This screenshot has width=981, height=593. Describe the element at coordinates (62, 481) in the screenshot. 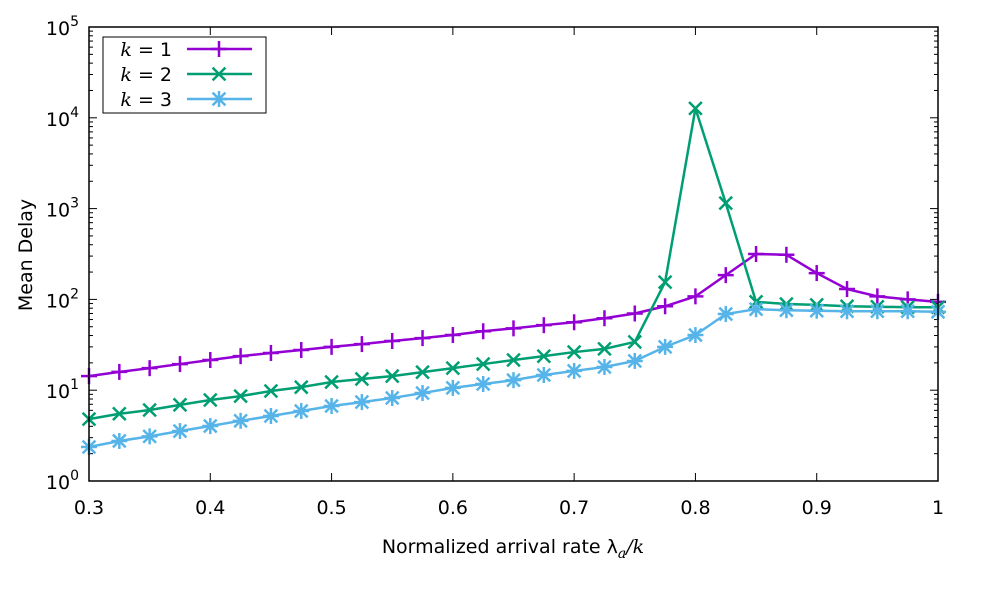

I see `y-tick-label: 10⁰` at that location.